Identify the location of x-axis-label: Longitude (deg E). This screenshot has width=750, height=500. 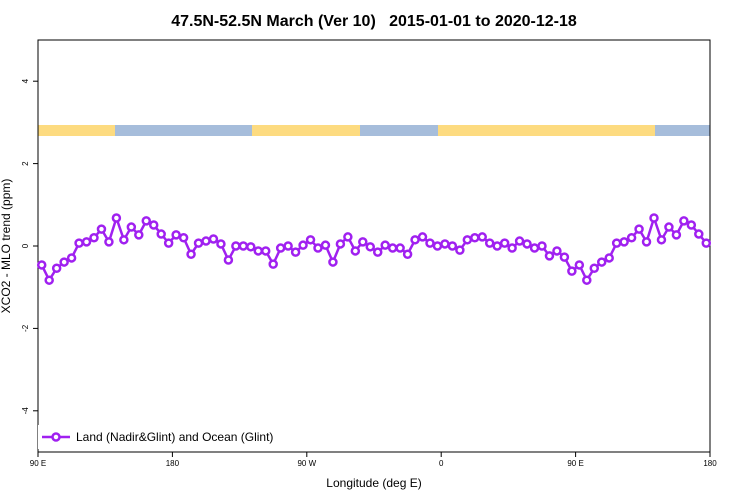
(373, 483).